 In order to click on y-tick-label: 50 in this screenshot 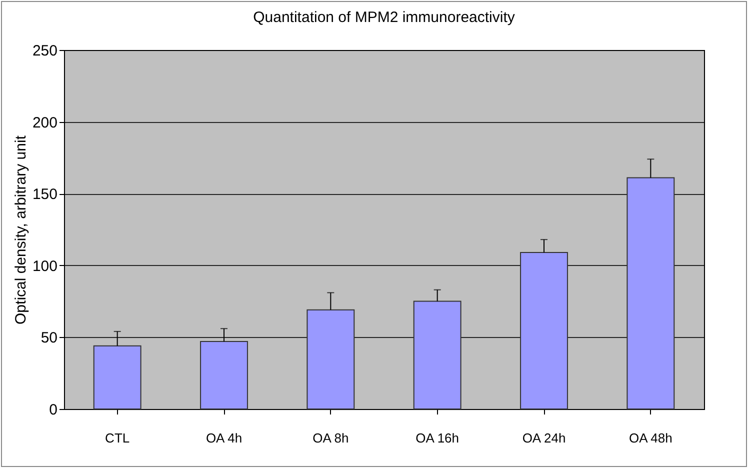, I will do `click(49, 338)`.